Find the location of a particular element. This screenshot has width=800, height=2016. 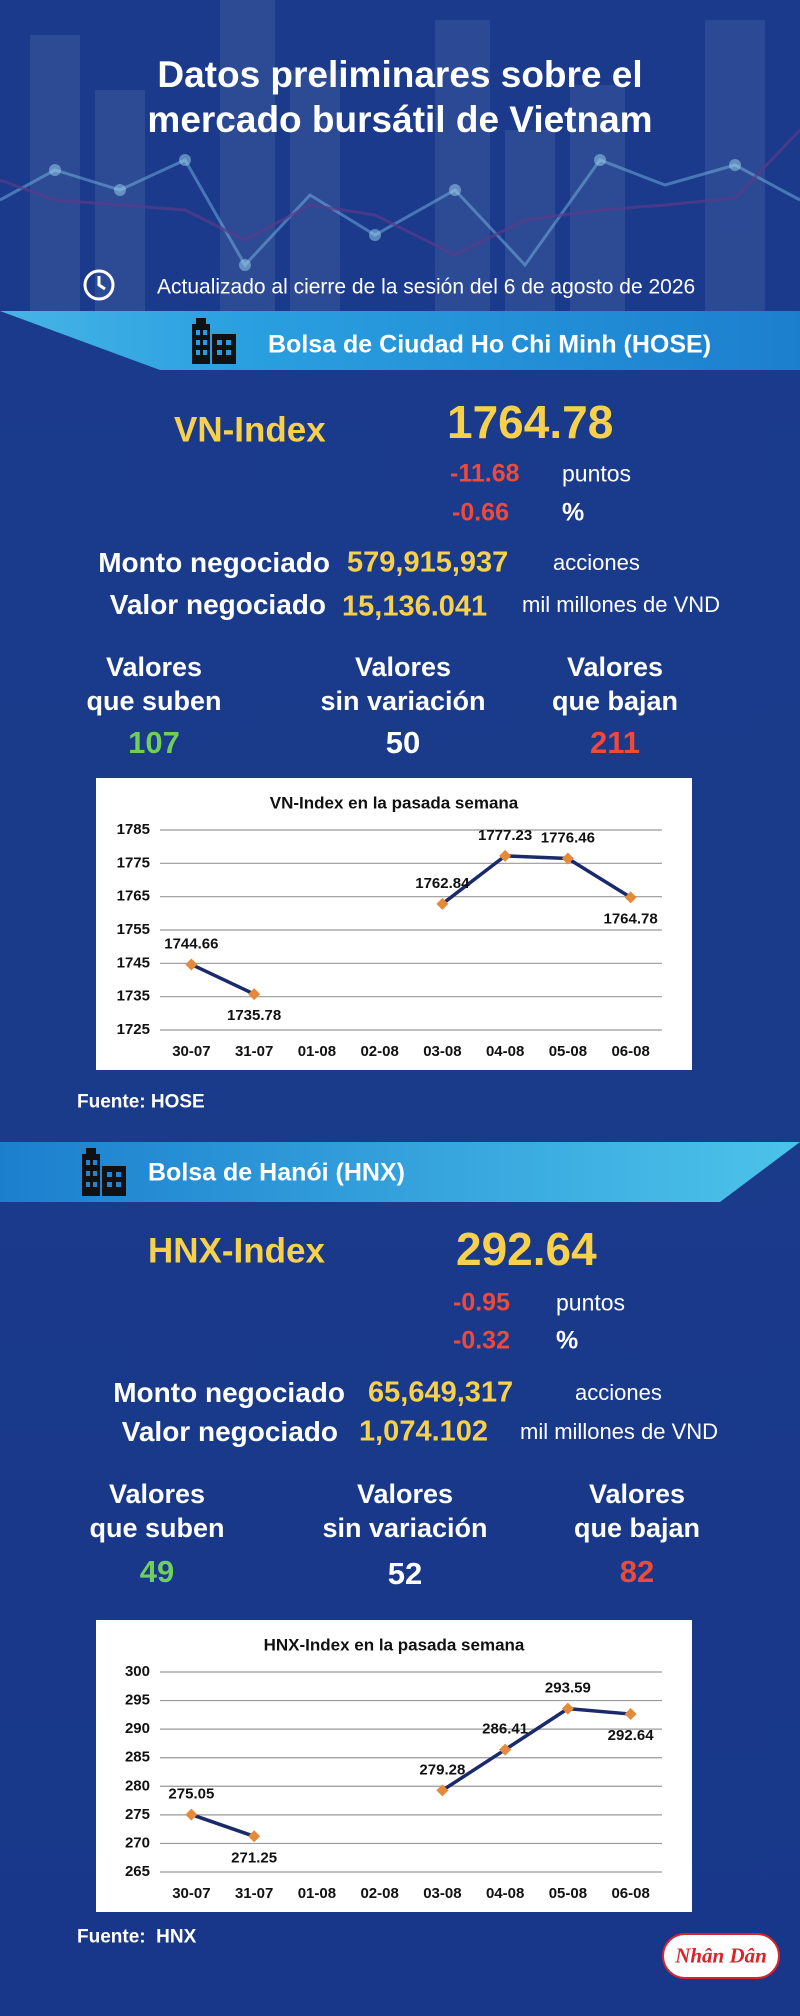

y-tick-label: 300 is located at coordinates (137, 1671).